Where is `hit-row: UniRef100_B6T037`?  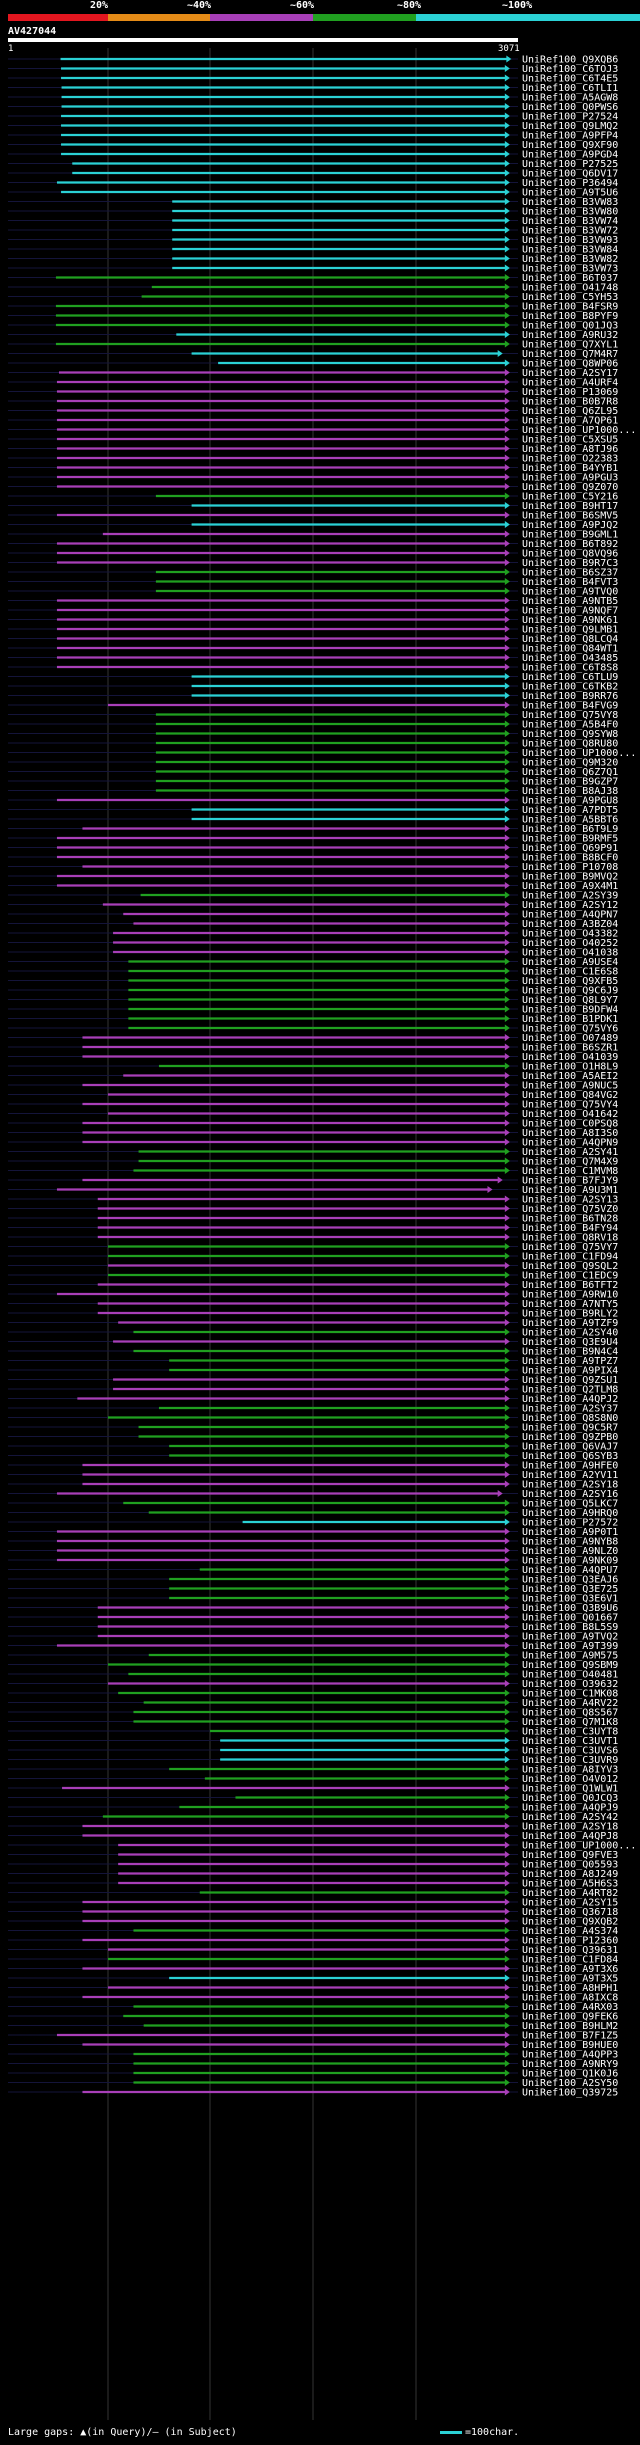 hit-row: UniRef100_B6T037 is located at coordinates (313, 278).